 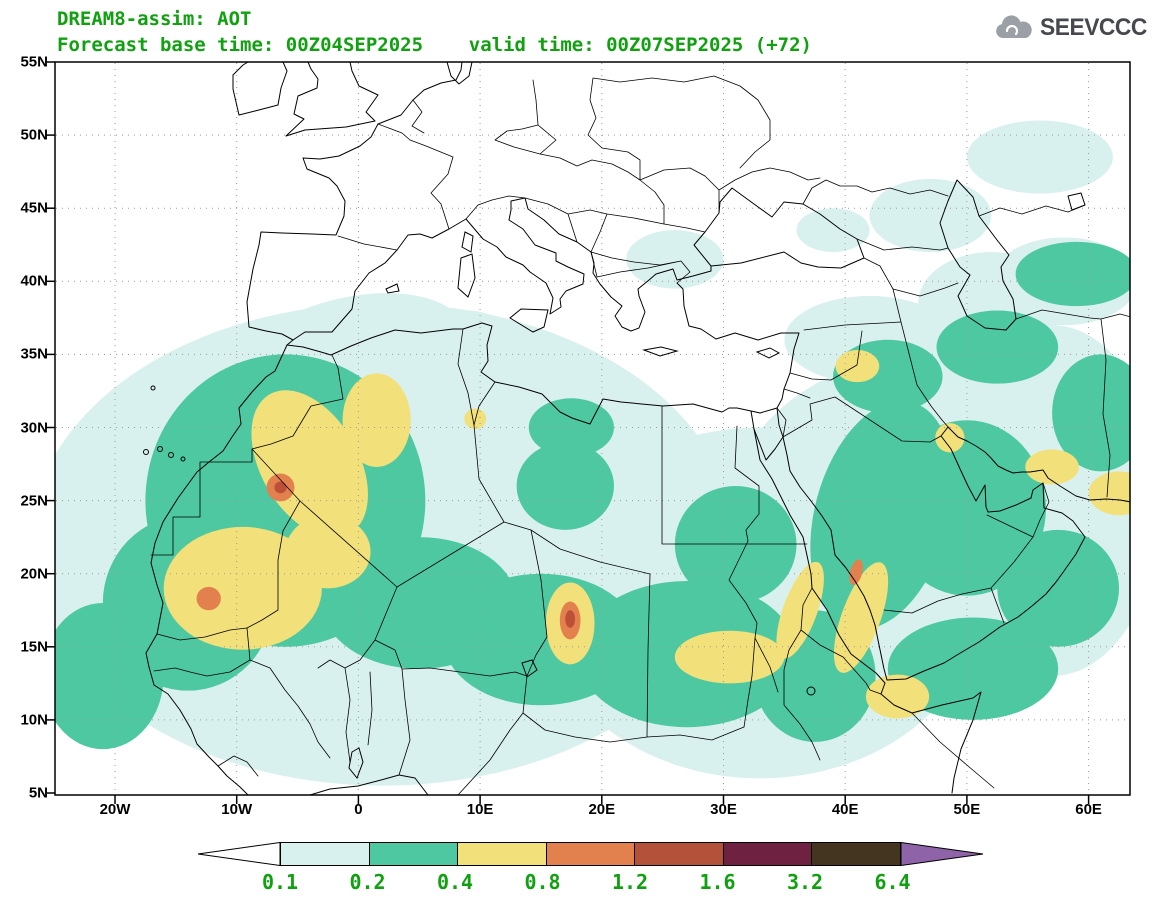 I want to click on river-nile, so click(x=753, y=576).